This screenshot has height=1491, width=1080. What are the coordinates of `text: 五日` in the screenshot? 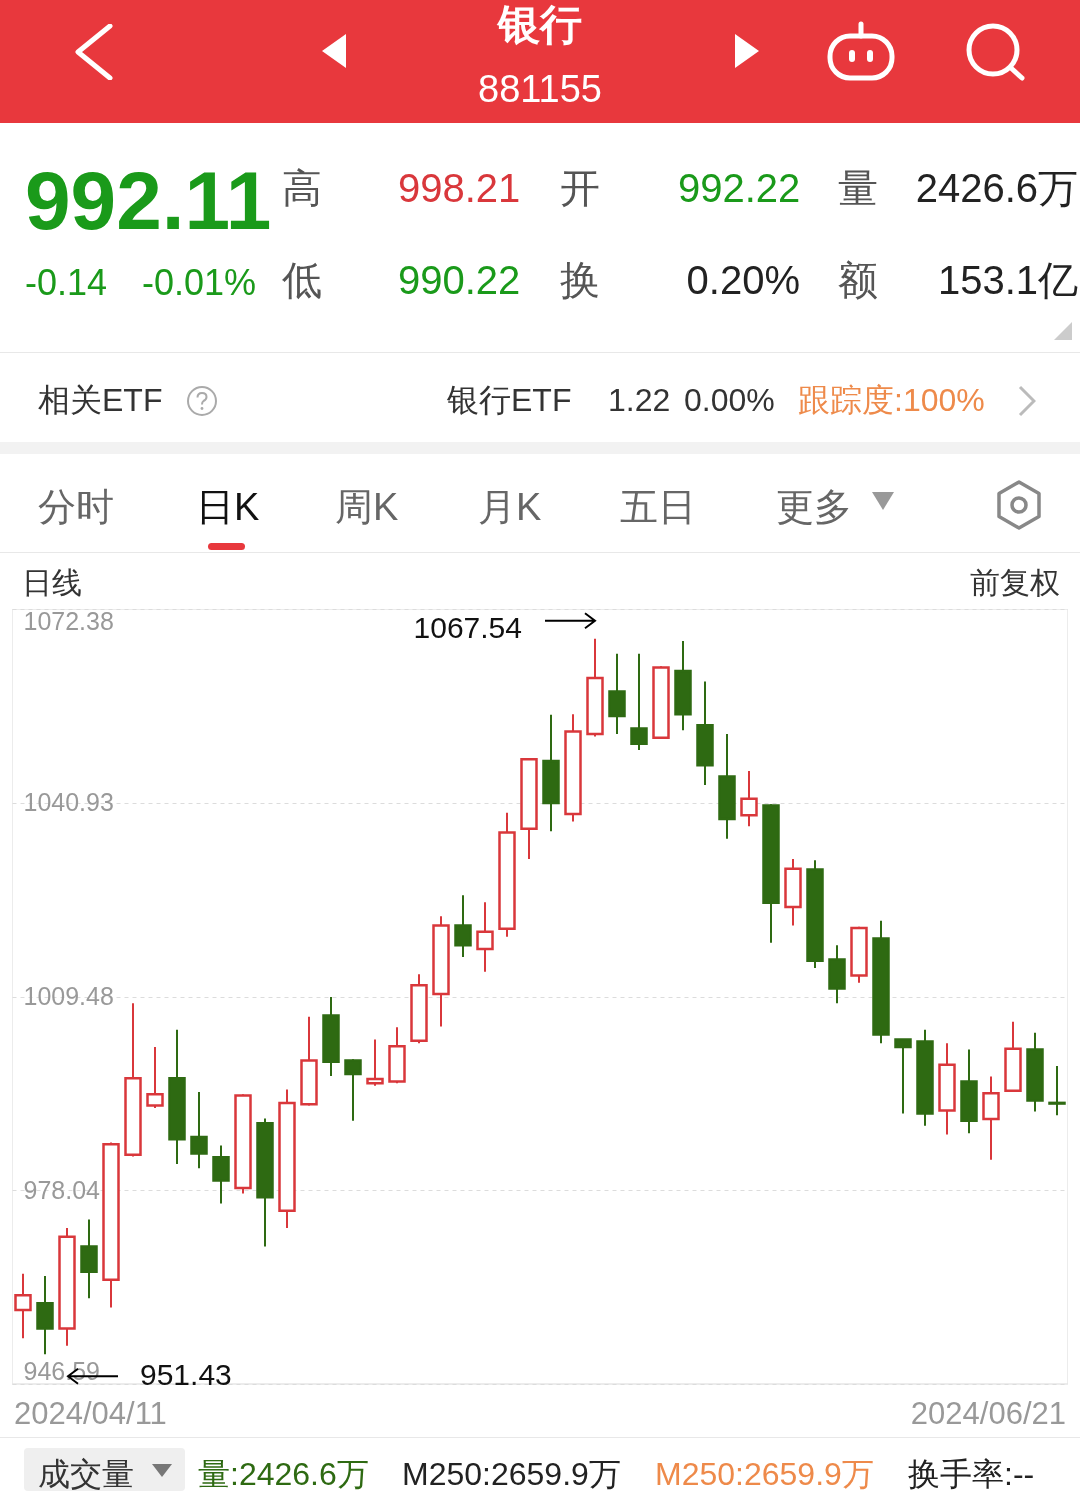 It's located at (658, 507).